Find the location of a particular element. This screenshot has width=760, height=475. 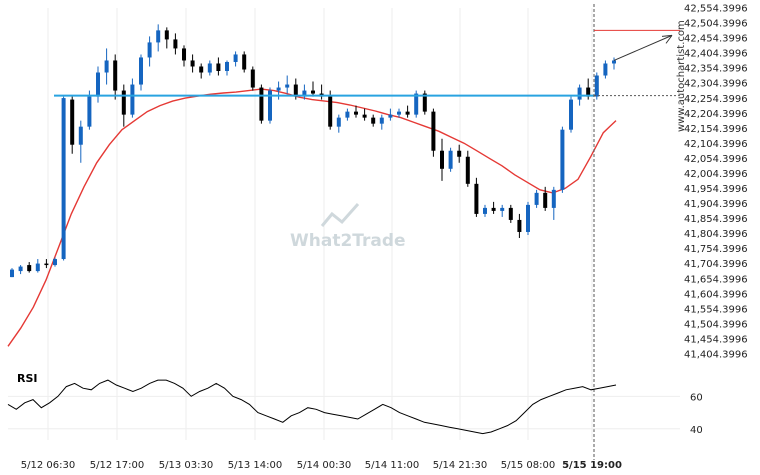

y-tick-label: 41,804.3996 is located at coordinates (716, 234).